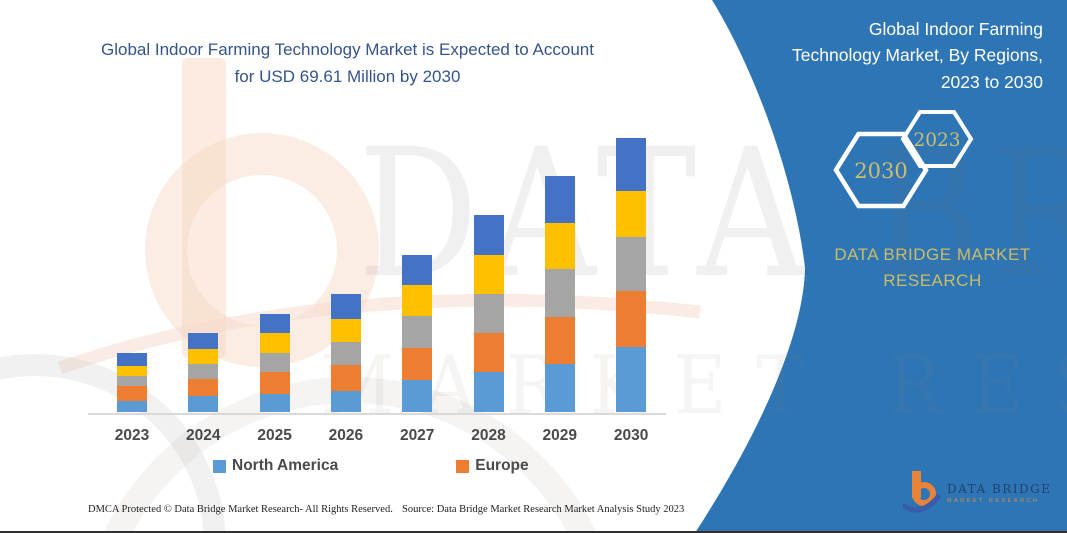 Image resolution: width=1067 pixels, height=533 pixels. Describe the element at coordinates (417, 363) in the screenshot. I see `bar-segment-2027-europe` at that location.